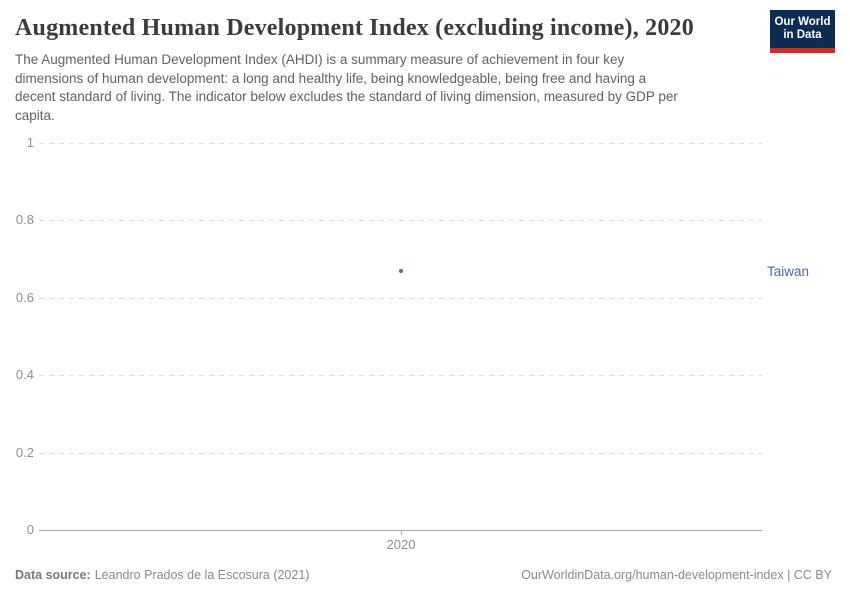  Describe the element at coordinates (30, 142) in the screenshot. I see `y-tick-label: 1` at that location.